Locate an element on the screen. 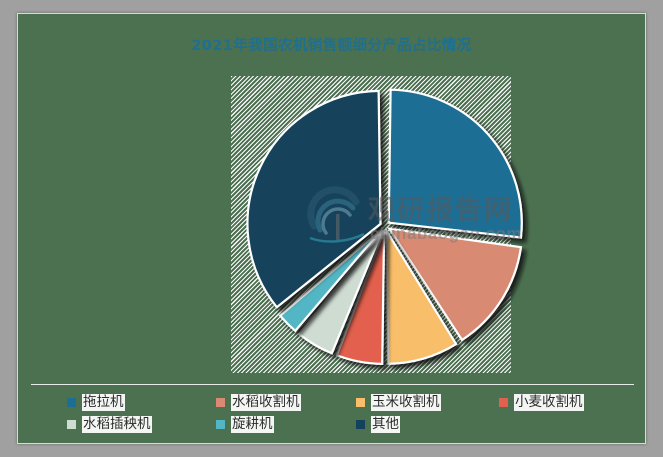  legend-item-水稻收割机: 水稻收割机 is located at coordinates (258, 402).